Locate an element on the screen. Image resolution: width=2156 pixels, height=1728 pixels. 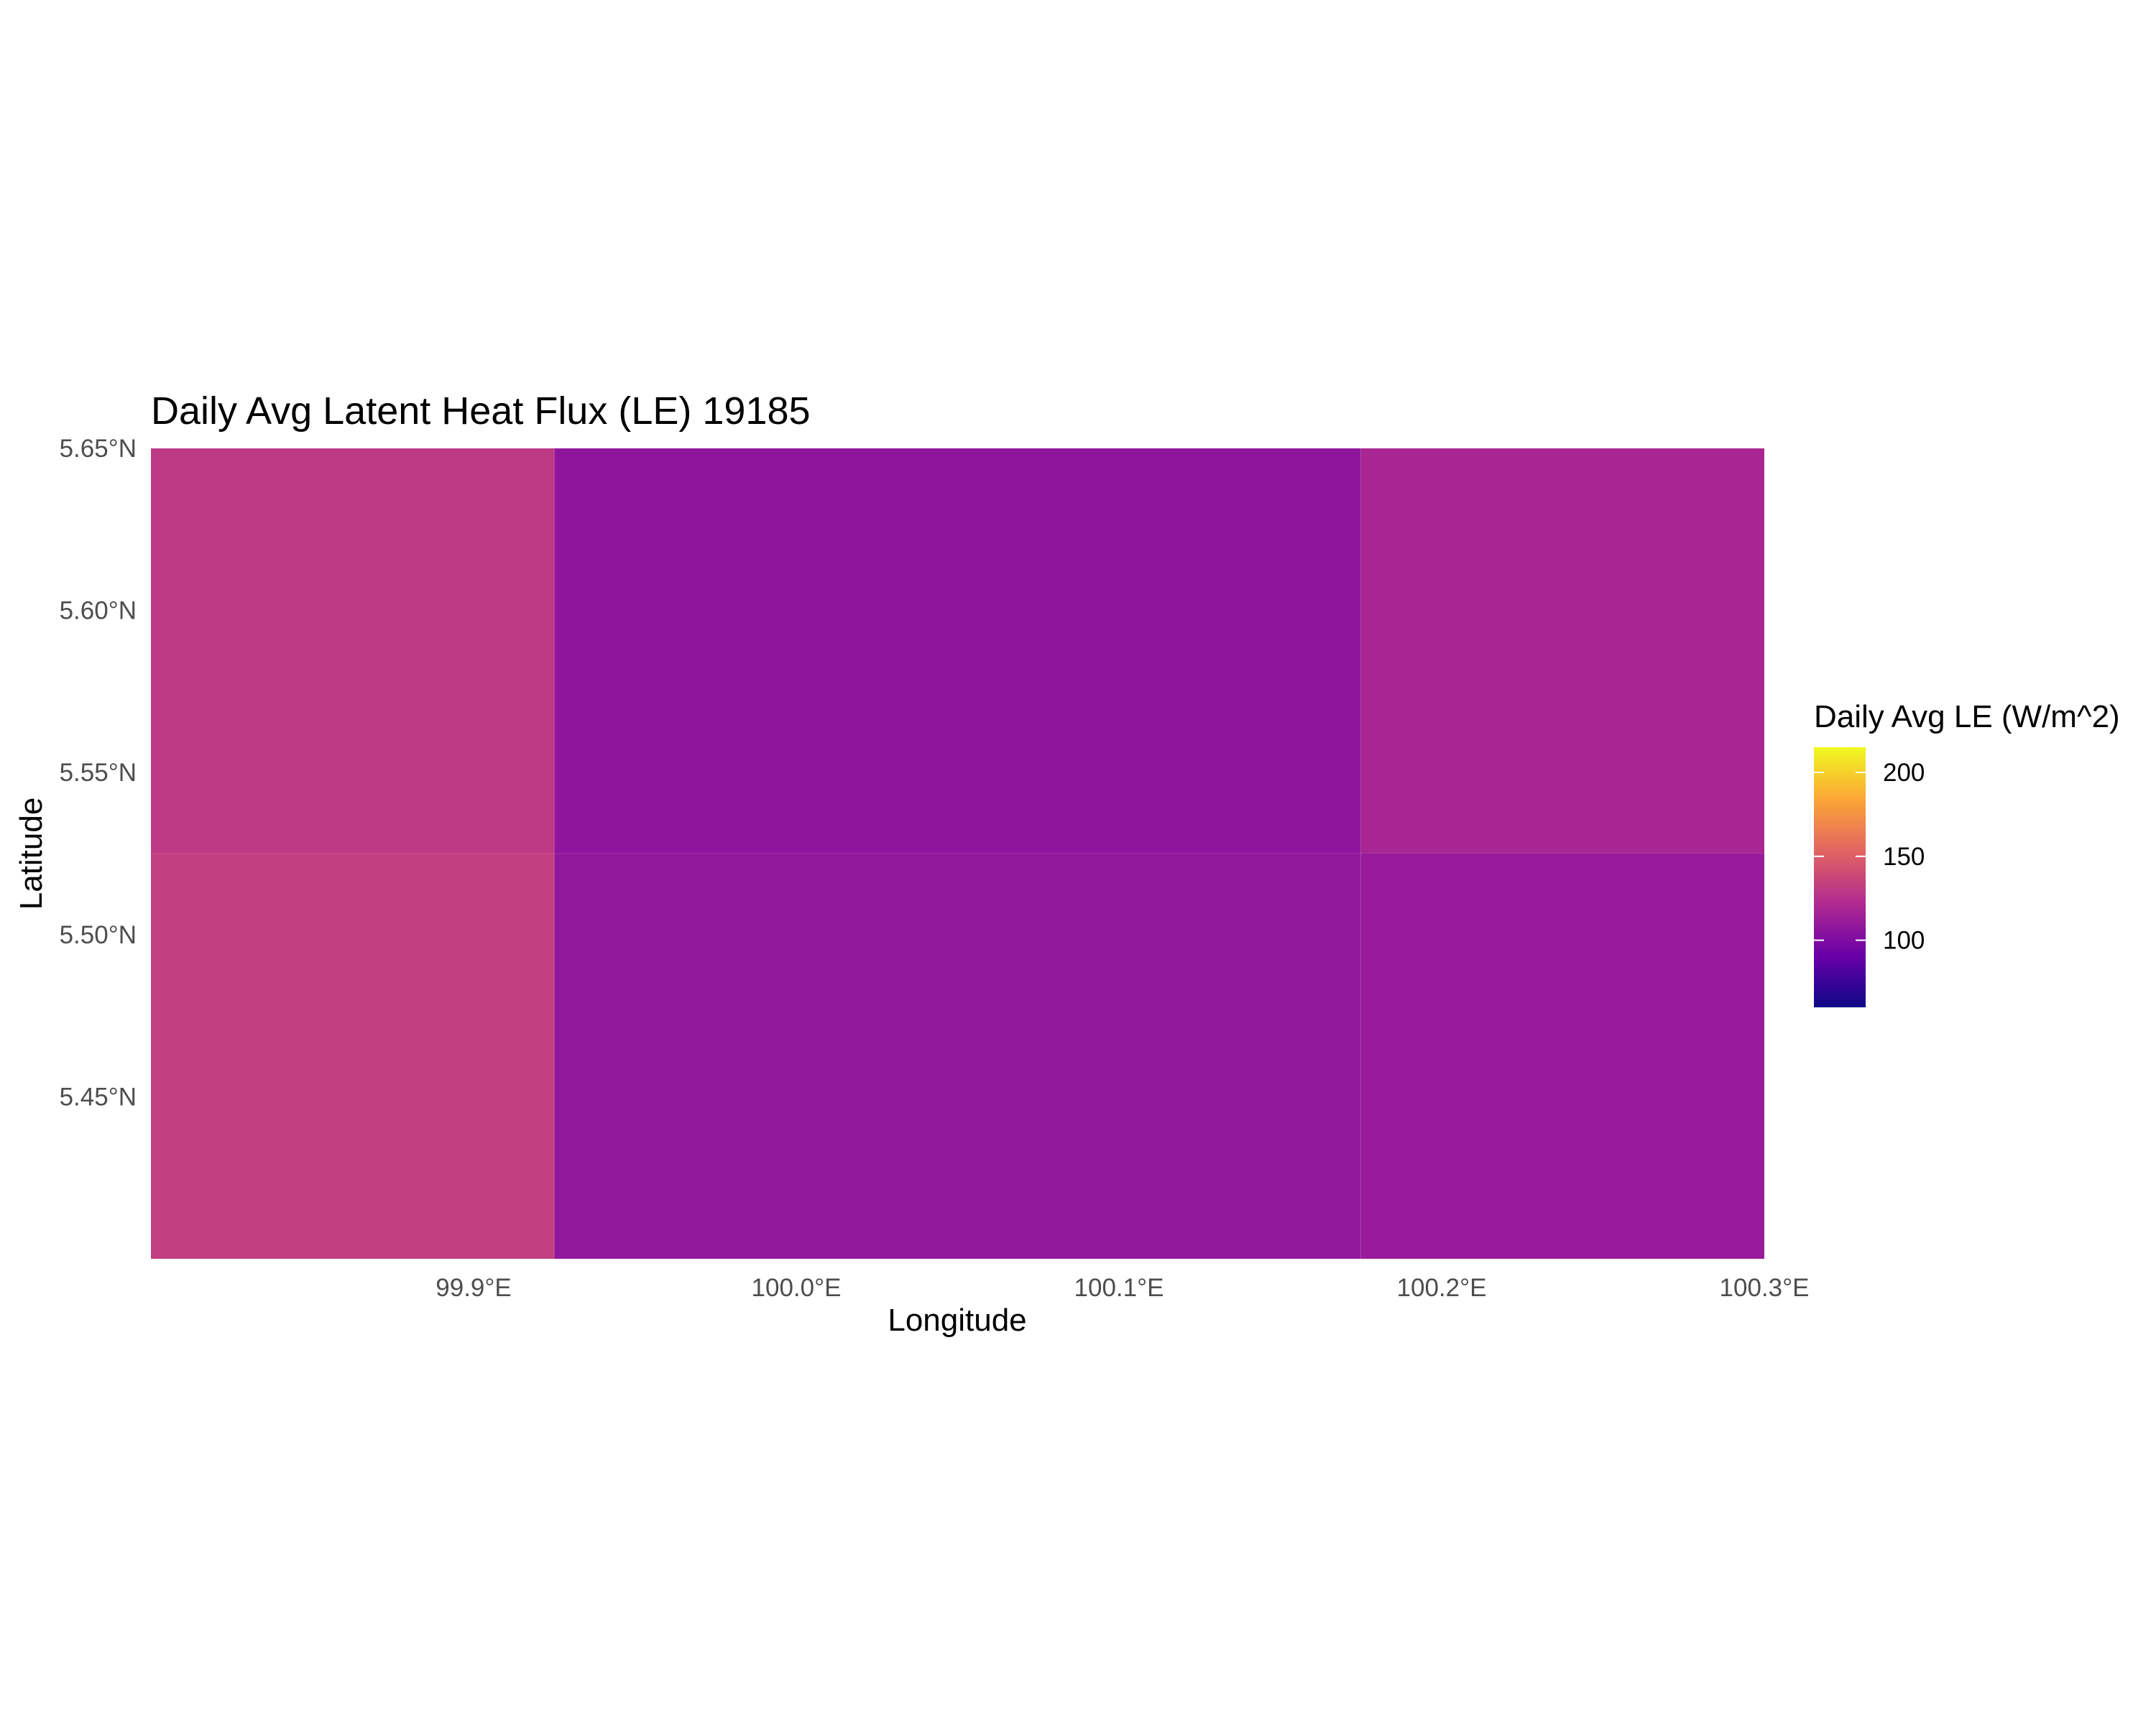
legend-ticks: 100 150 200 is located at coordinates (1870, 857).